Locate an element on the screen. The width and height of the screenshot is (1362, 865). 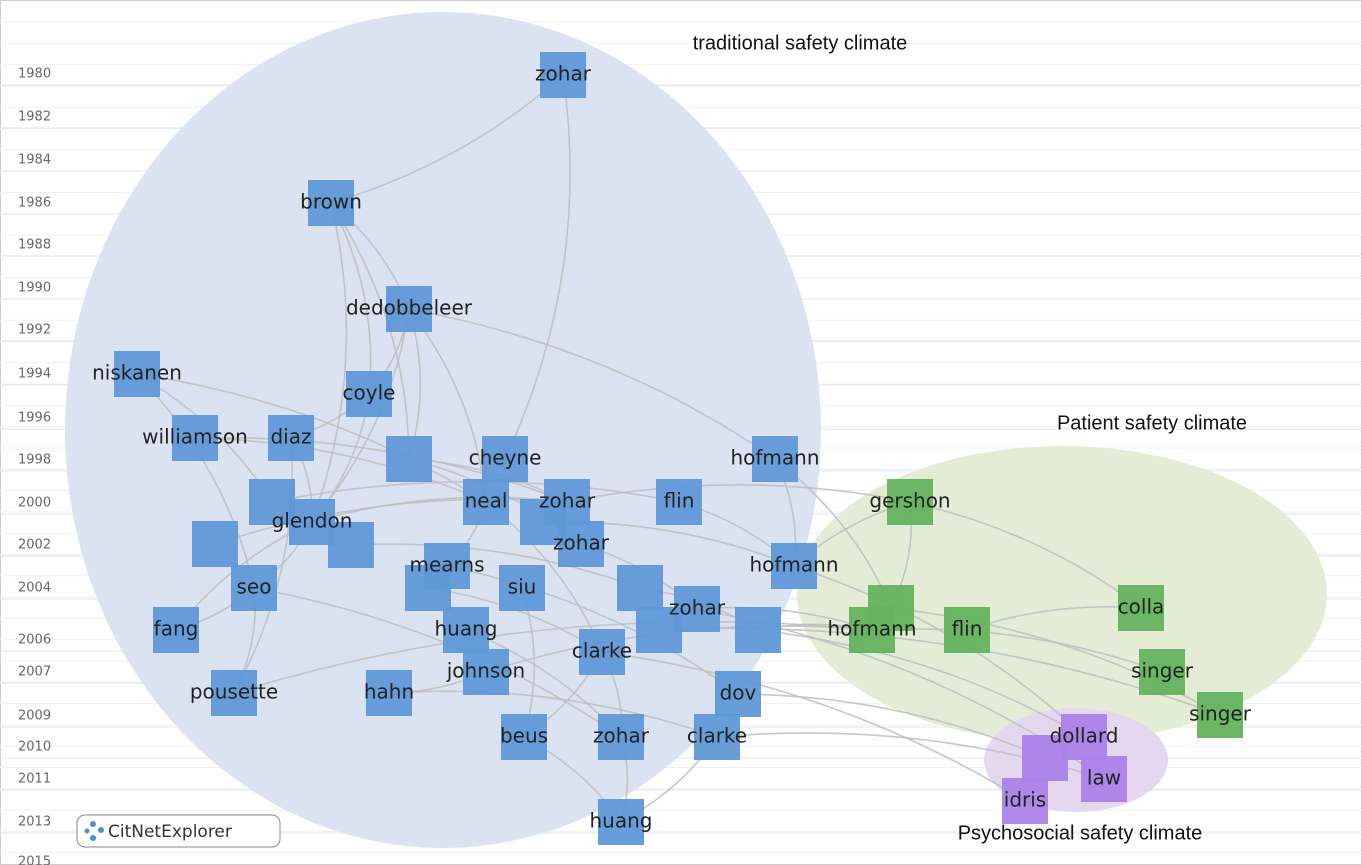
year-label: 1996 is located at coordinates (34, 418).